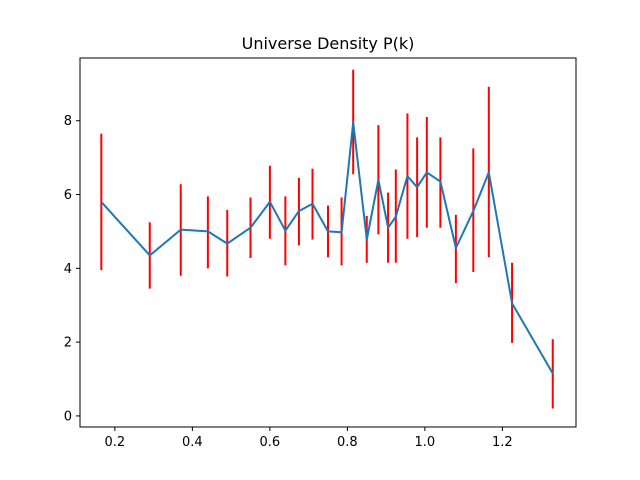  What do you see at coordinates (502, 442) in the screenshot?
I see `x-tick-label-5: 1.2` at bounding box center [502, 442].